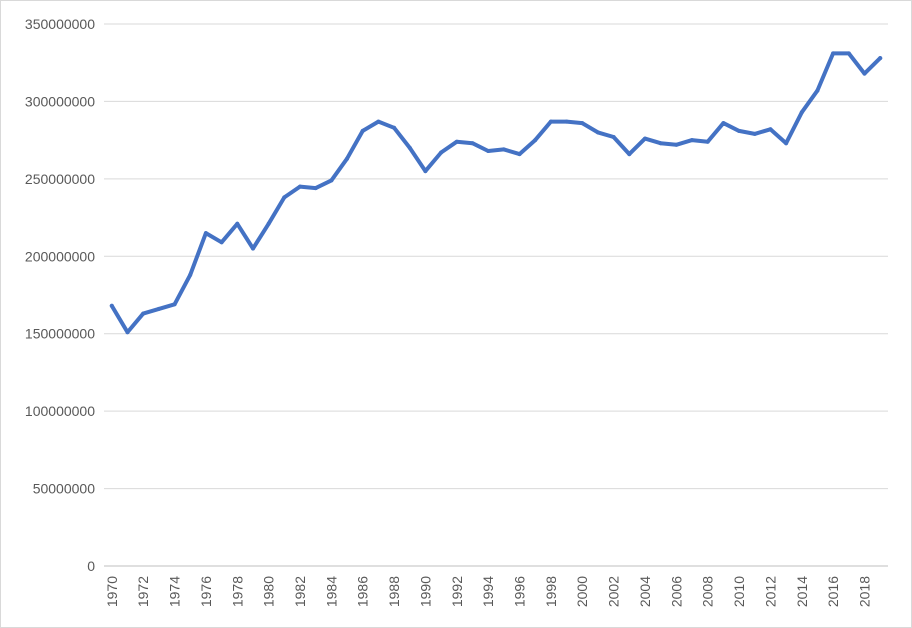 This screenshot has height=628, width=912. I want to click on x-tick-label: 1978, so click(237, 591).